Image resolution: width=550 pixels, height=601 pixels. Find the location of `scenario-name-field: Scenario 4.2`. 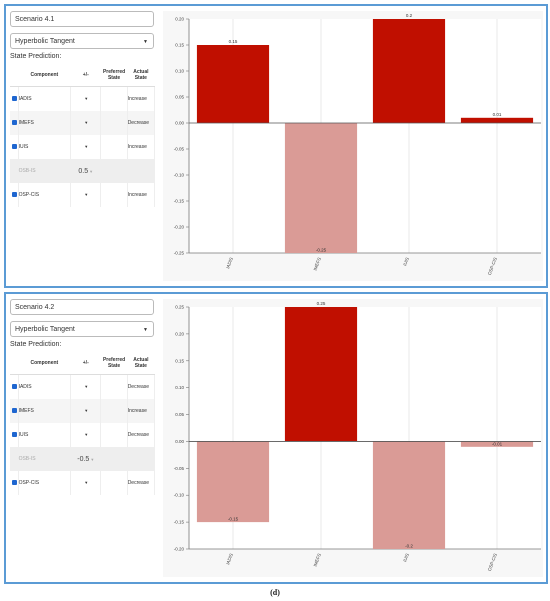

scenario-name-field: Scenario 4.2 is located at coordinates (82, 307).